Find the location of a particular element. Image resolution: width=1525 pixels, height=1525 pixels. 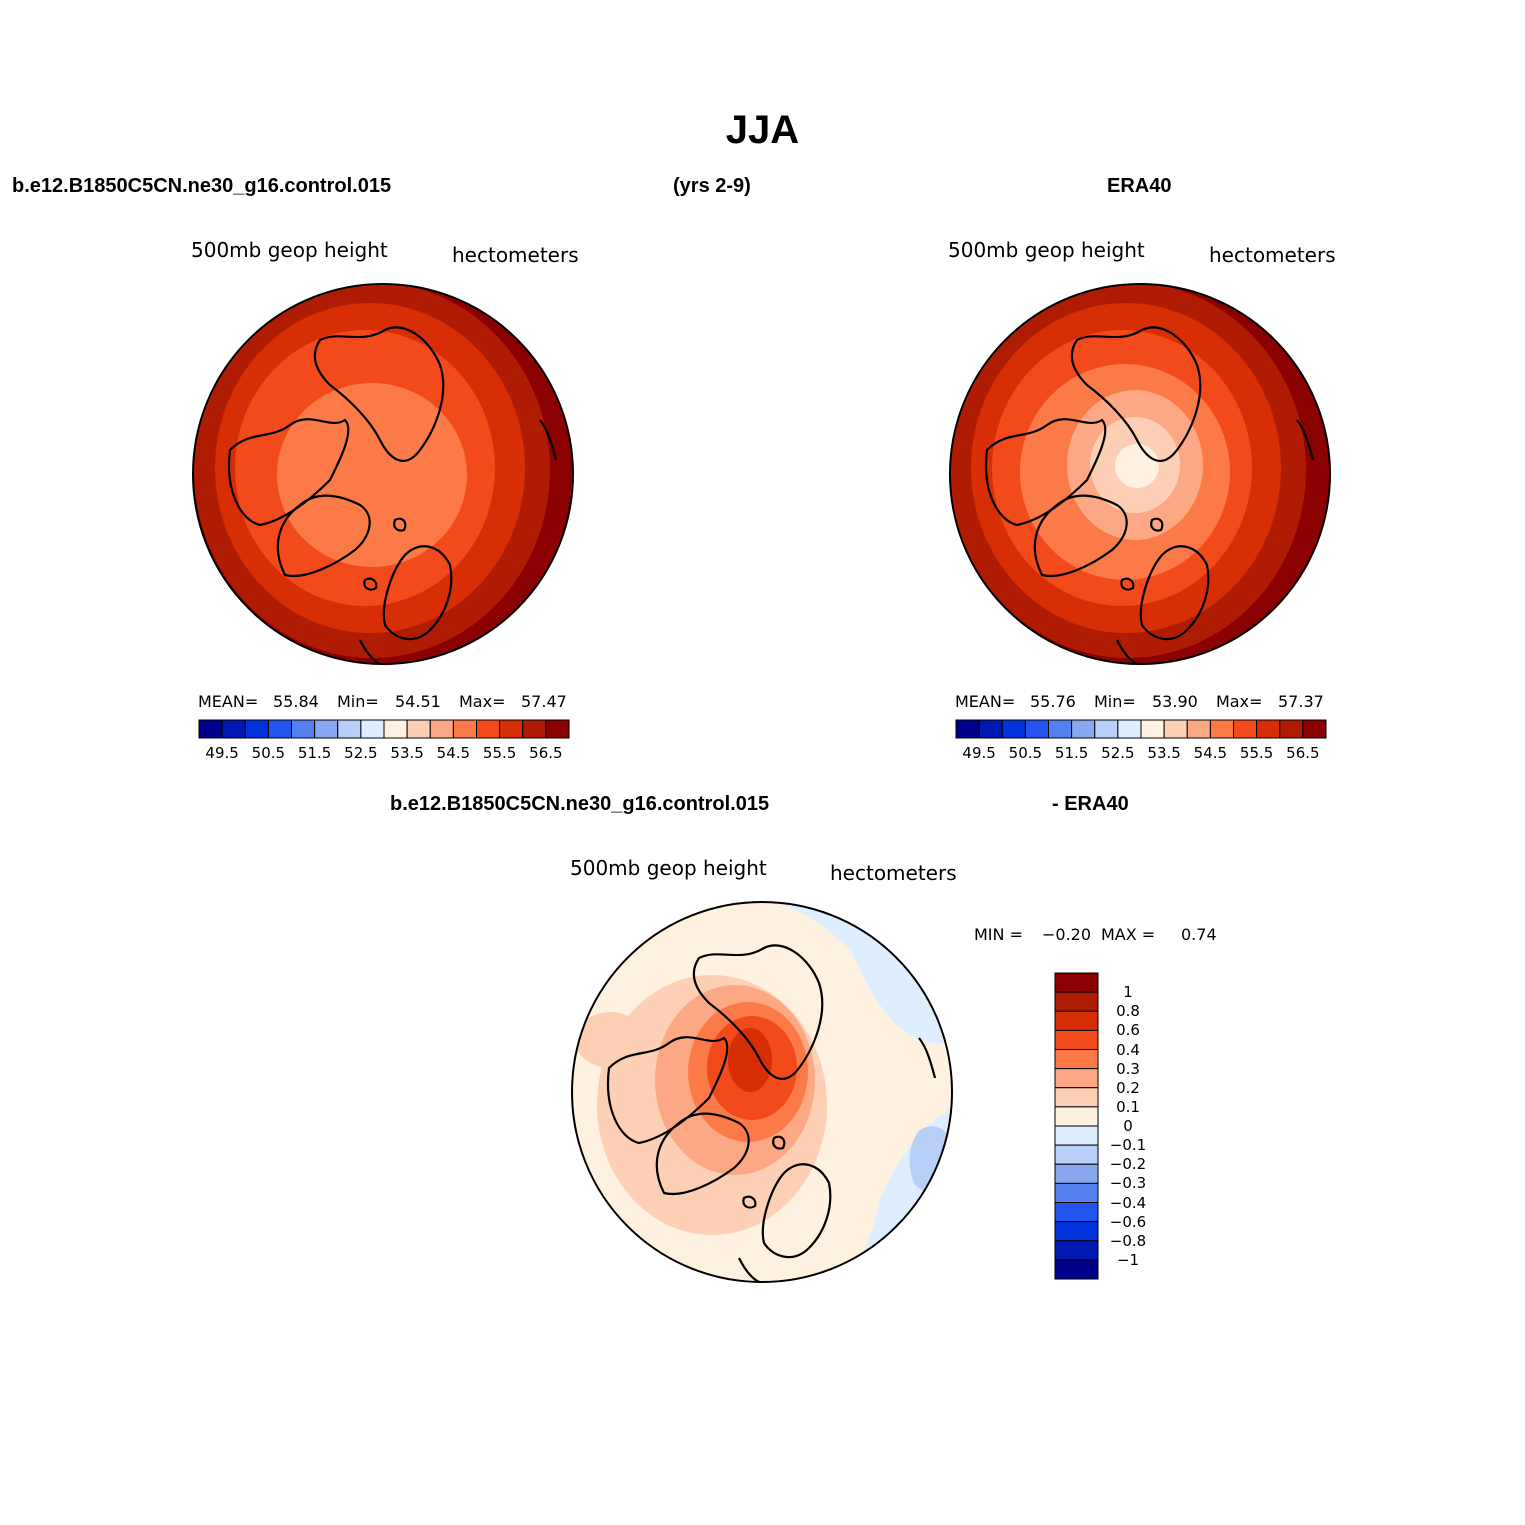

diff-colorbar-tick-label: 0.3 is located at coordinates (1128, 1068).